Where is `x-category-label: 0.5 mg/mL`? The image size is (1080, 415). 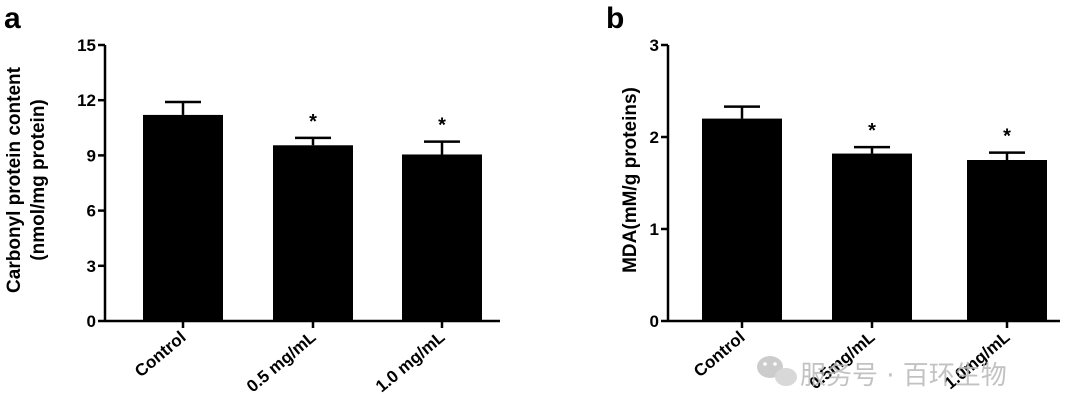 x-category-label: 0.5 mg/mL is located at coordinates (281, 362).